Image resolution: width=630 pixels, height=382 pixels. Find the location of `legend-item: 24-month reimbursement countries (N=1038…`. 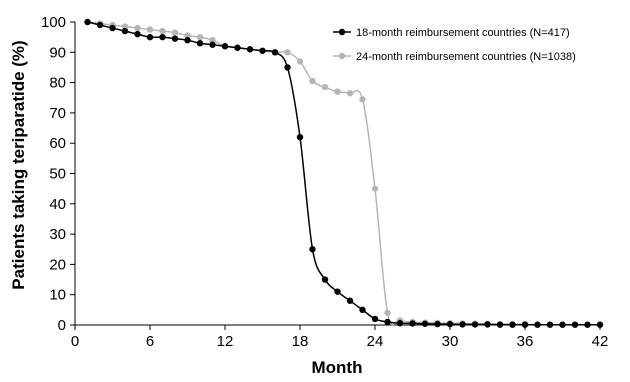

legend-item: 24-month reimbursement countries (N=1038… is located at coordinates (454, 57).